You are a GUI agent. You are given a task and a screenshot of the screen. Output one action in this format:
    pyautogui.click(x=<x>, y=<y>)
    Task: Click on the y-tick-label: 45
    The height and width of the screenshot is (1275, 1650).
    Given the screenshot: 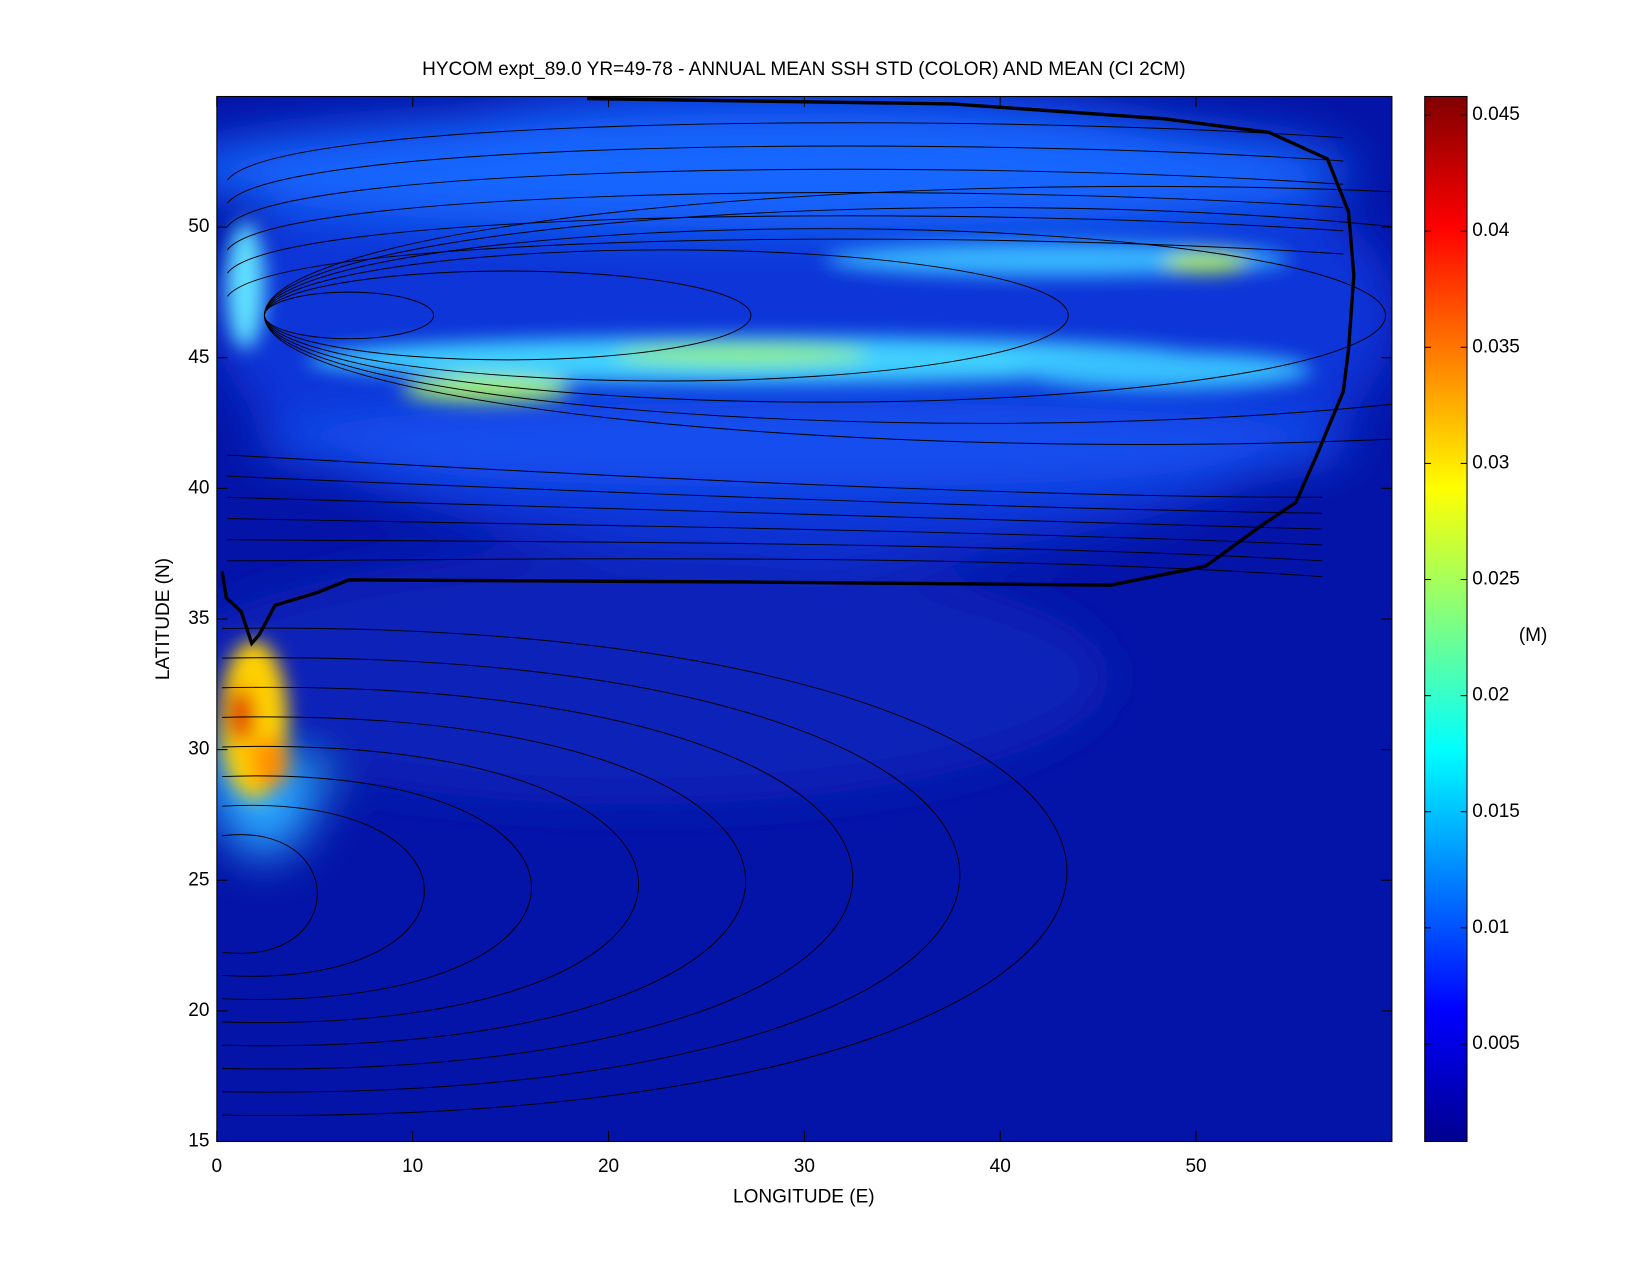 What is the action you would take?
    pyautogui.click(x=198, y=357)
    